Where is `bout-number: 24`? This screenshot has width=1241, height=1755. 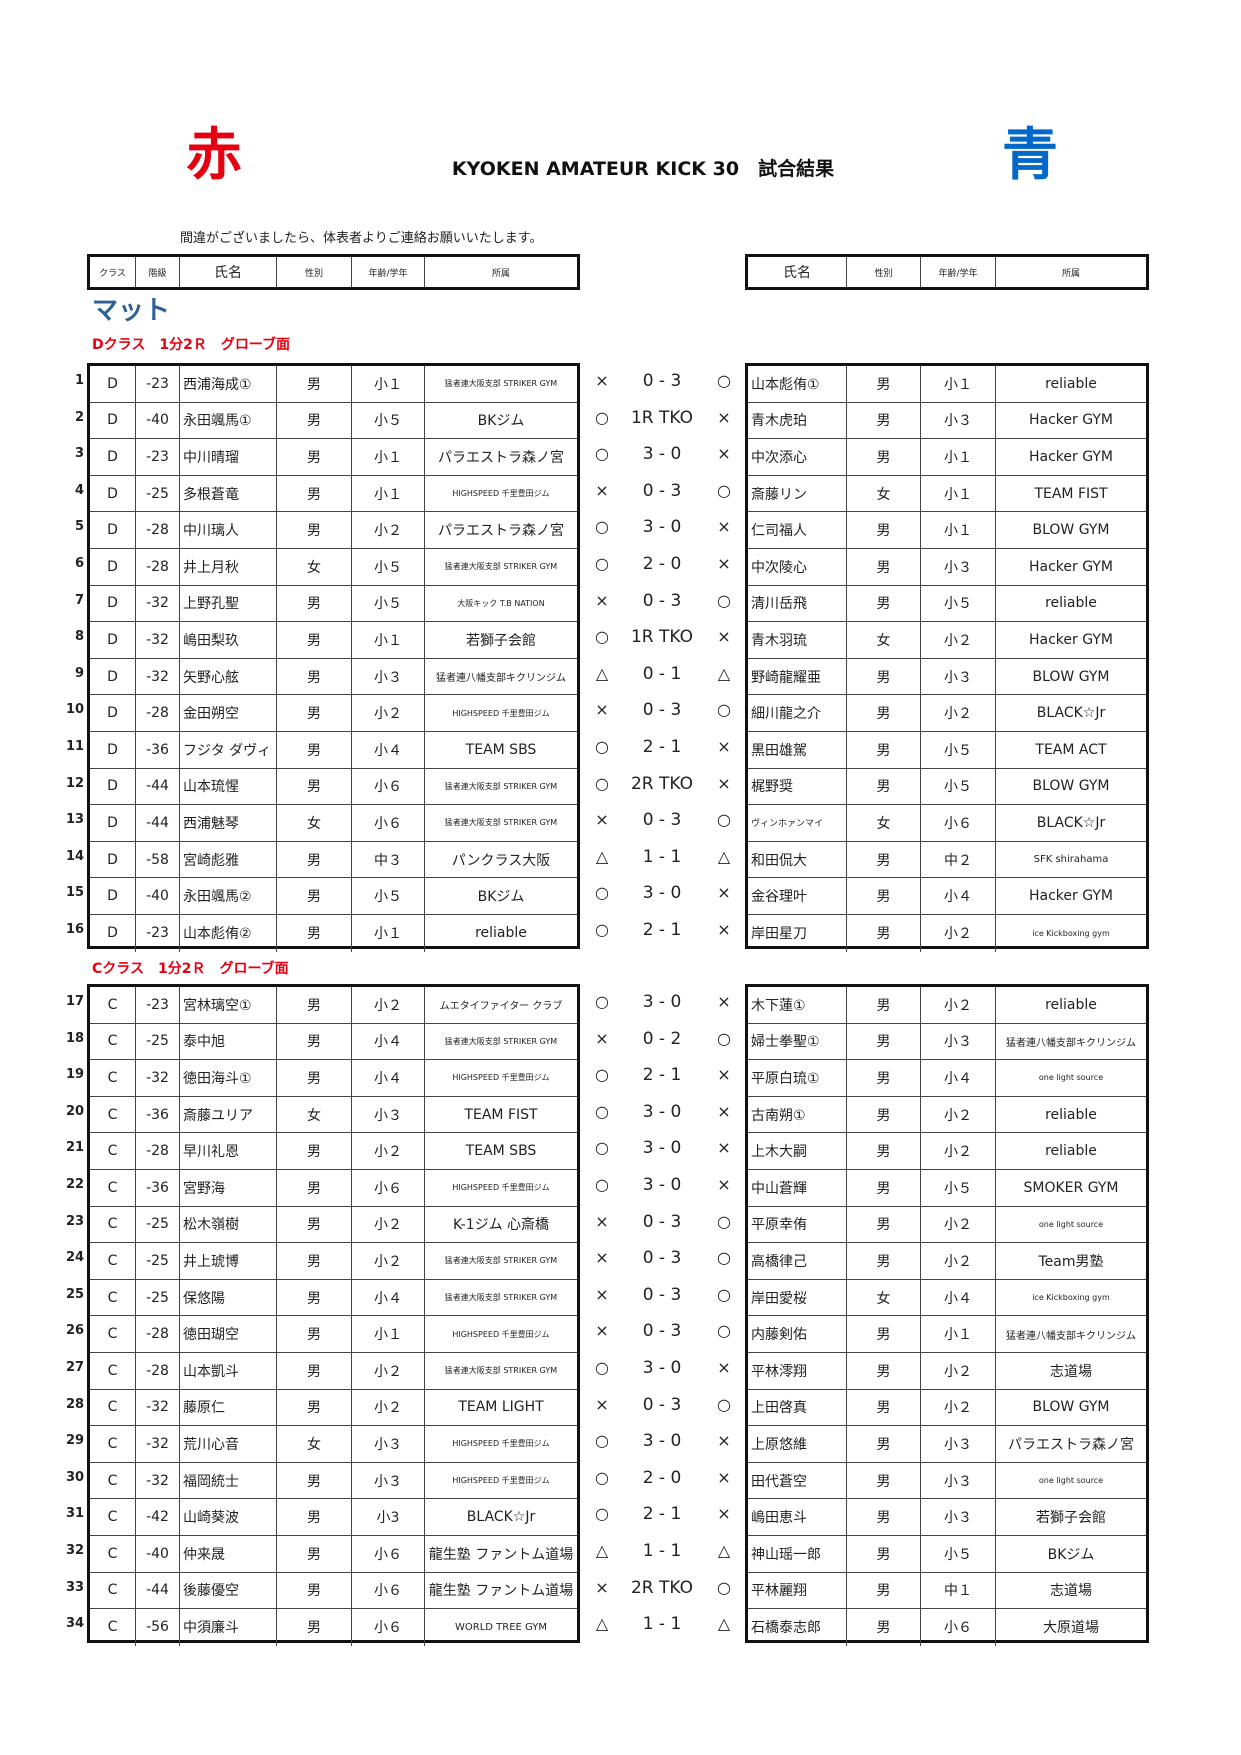 bout-number: 24 is located at coordinates (75, 1258).